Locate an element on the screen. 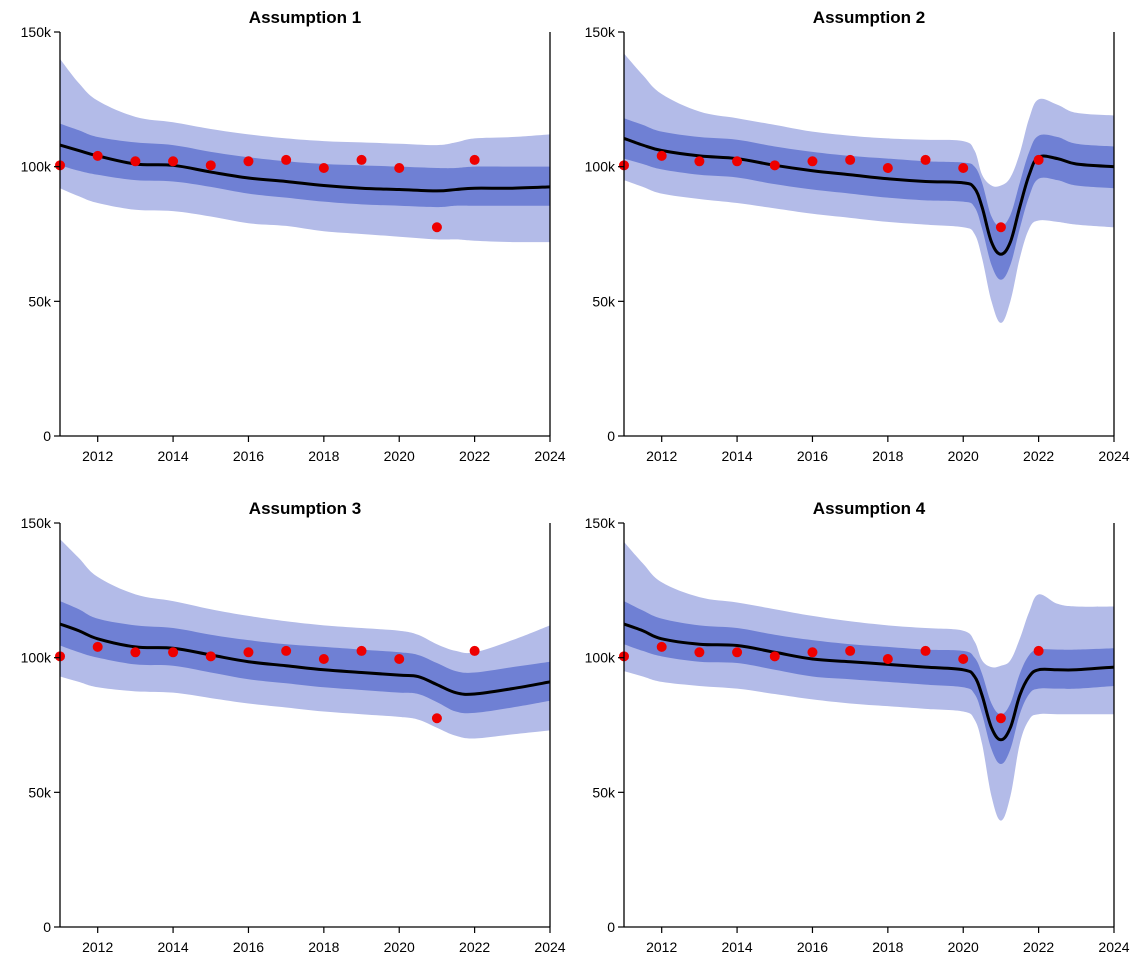 This screenshot has height=961, width=1136. panel-title: Assumption 4 is located at coordinates (869, 508).